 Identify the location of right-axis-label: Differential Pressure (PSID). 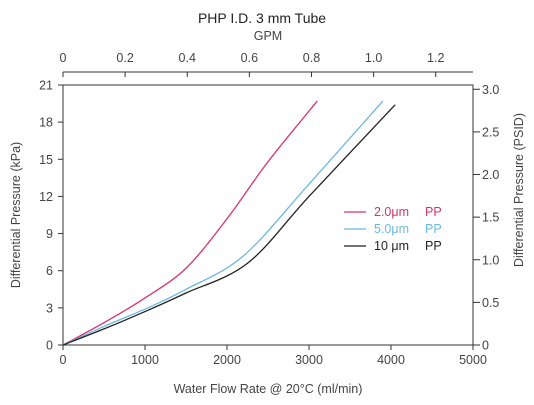
(519, 190).